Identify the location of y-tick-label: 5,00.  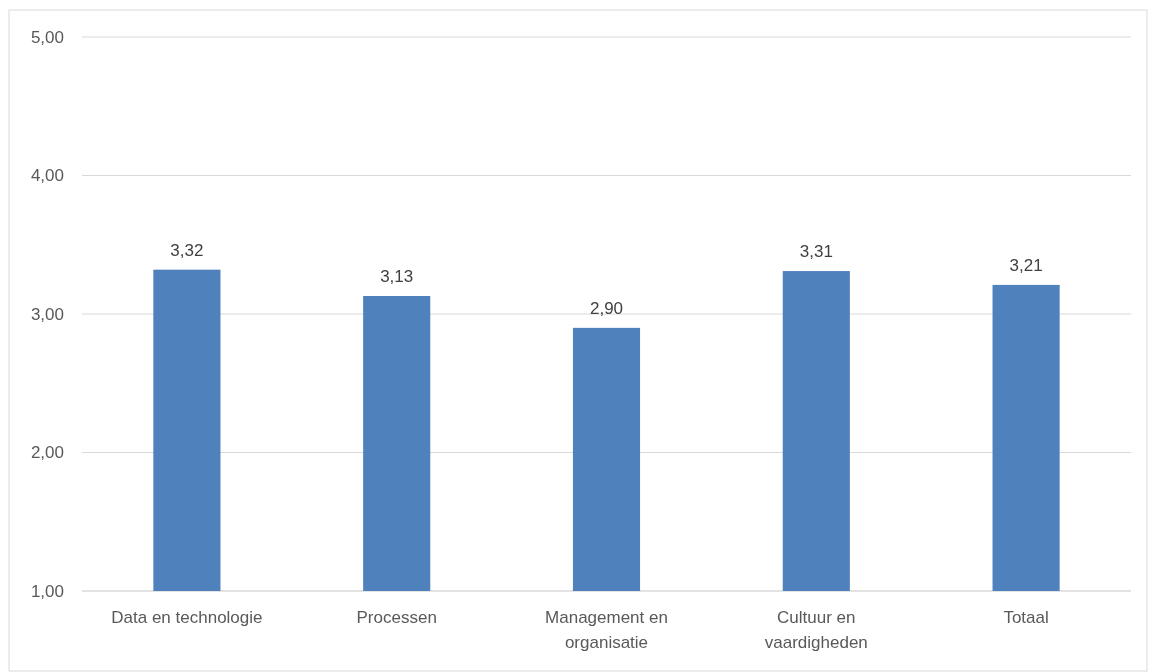
(47, 37).